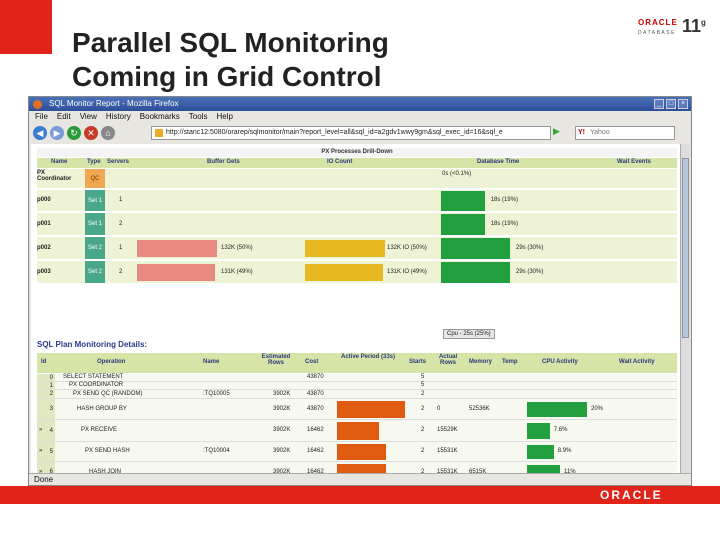 This screenshot has width=720, height=540. Describe the element at coordinates (94, 162) in the screenshot. I see `dd-col-type: Type` at that location.